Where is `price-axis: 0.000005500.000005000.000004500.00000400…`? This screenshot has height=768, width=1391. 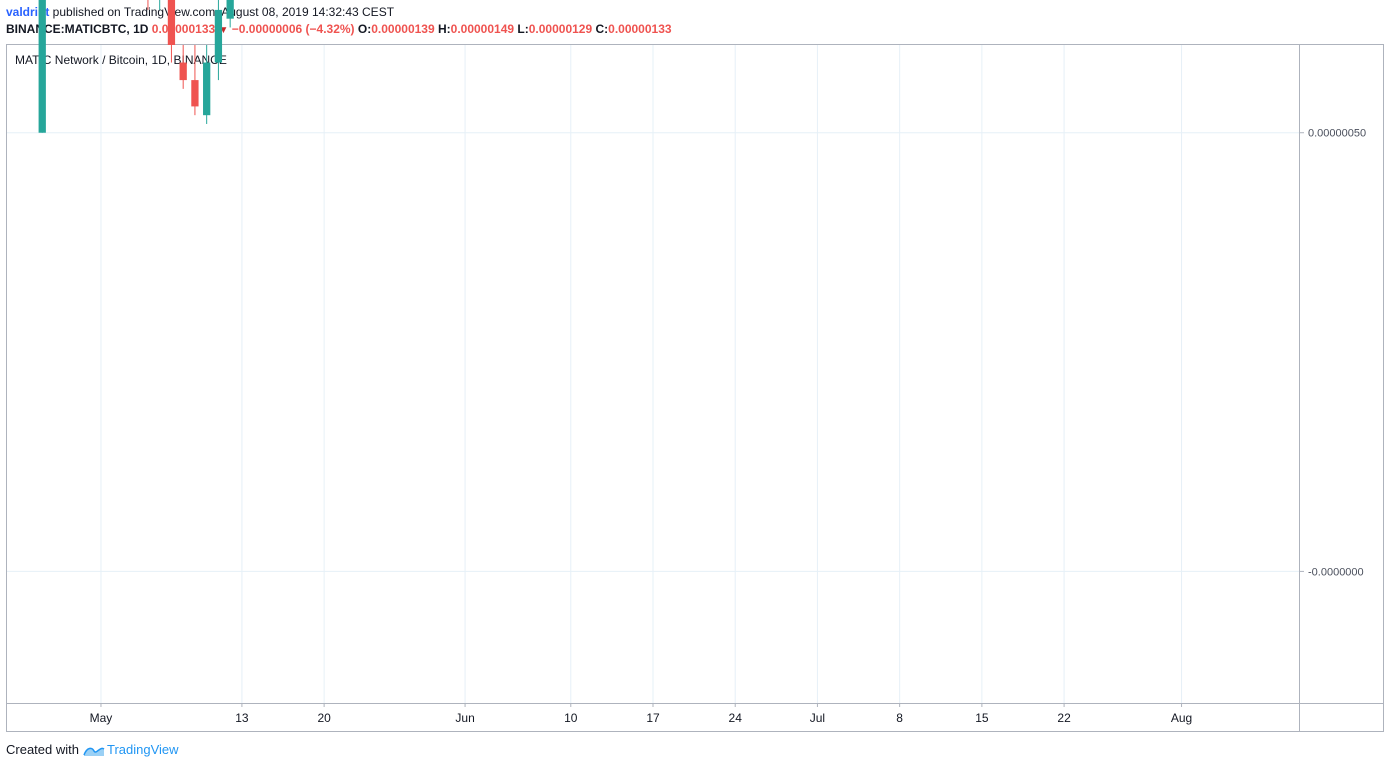 price-axis: 0.000005500.000005000.000004500.00000400… is located at coordinates (1332, 289).